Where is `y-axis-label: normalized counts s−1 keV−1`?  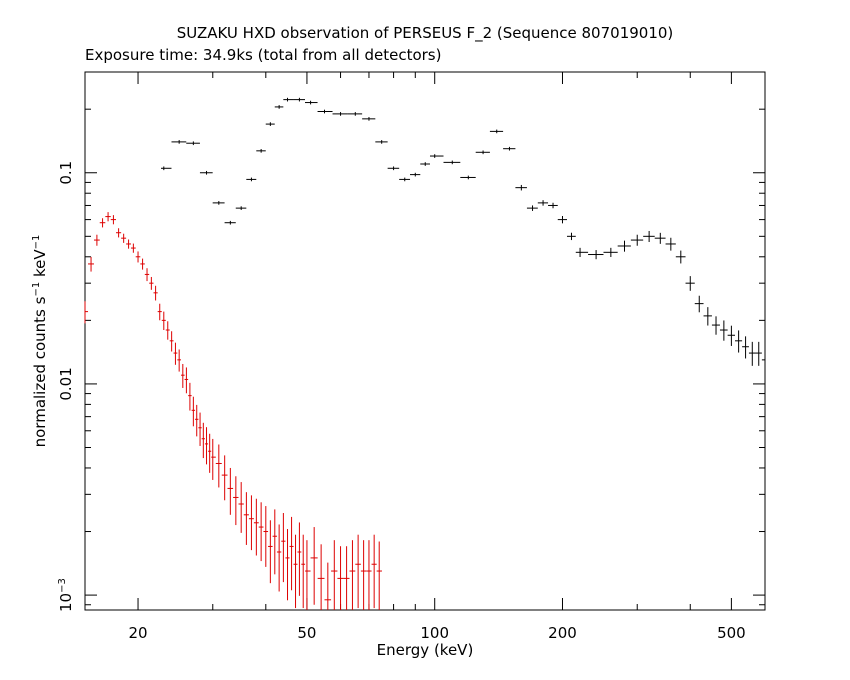 y-axis-label: normalized counts s−1 keV−1 is located at coordinates (40, 341).